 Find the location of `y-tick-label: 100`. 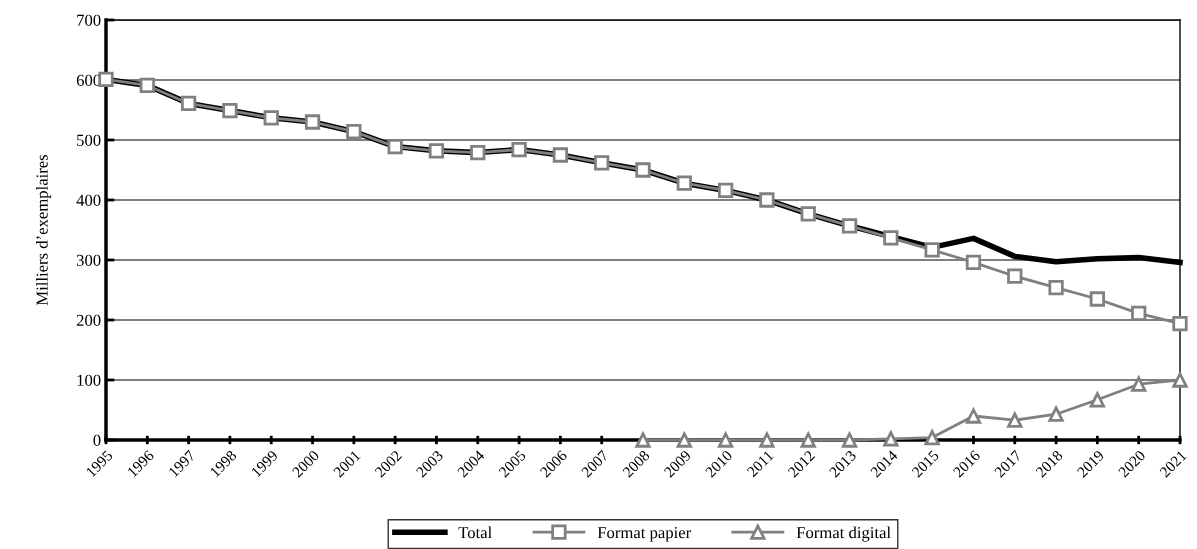

y-tick-label: 100 is located at coordinates (89, 380).